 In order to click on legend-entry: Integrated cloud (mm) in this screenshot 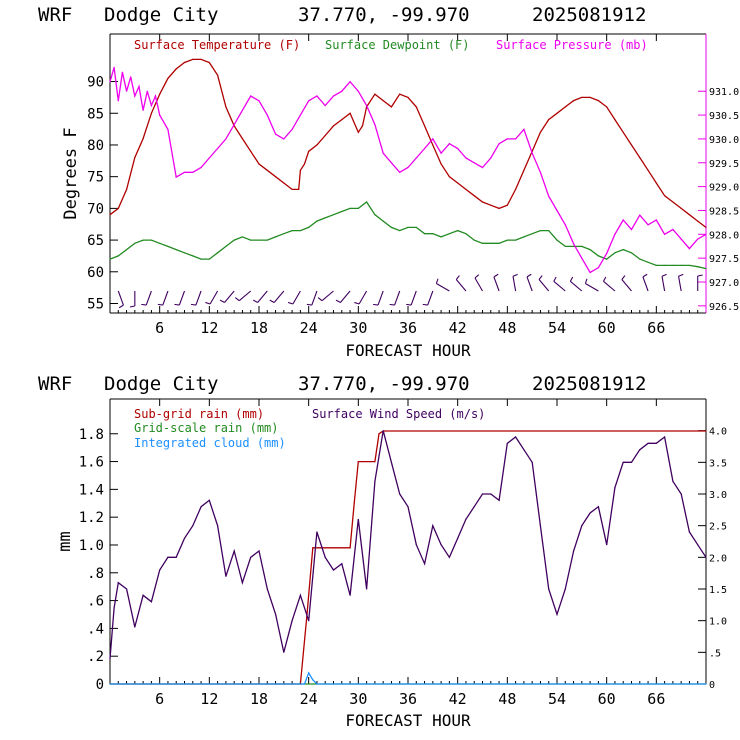, I will do `click(210, 443)`.